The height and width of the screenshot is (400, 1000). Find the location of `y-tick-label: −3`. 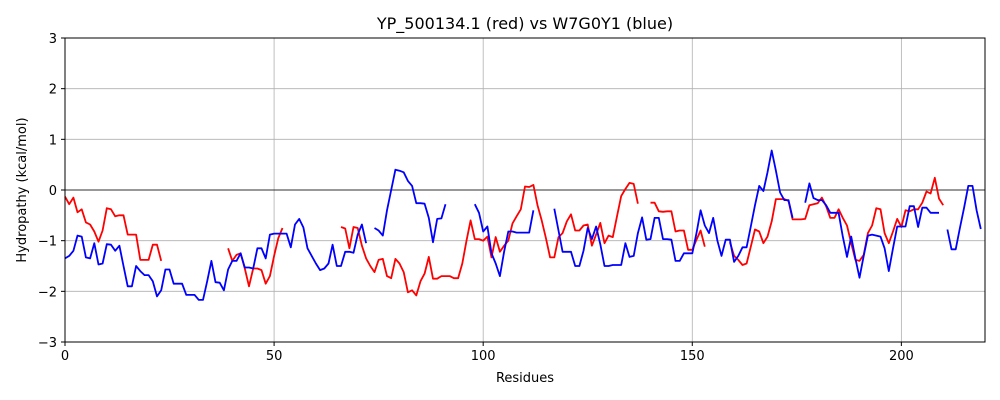

y-tick-label: −3 is located at coordinates (47, 343).